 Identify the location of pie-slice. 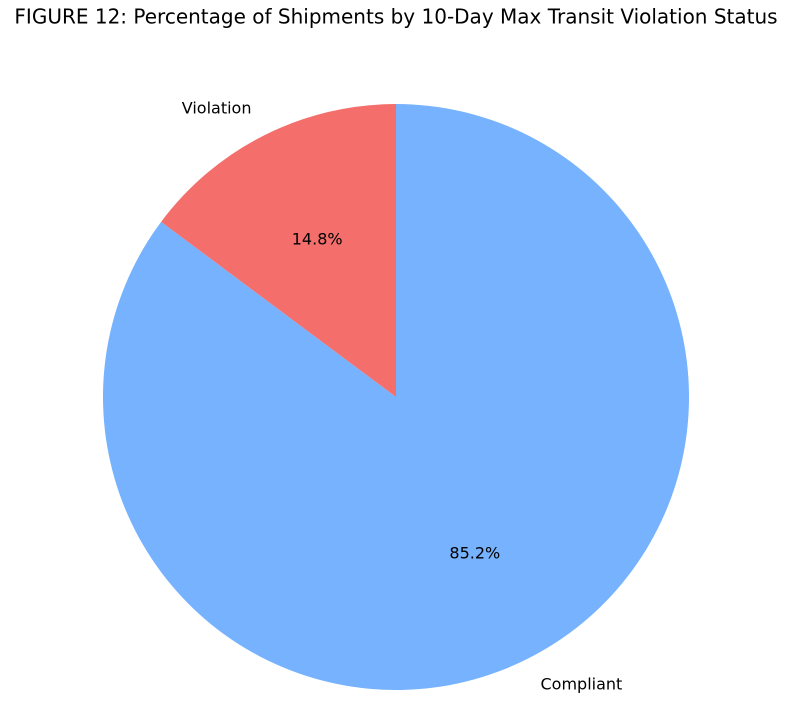
(278, 250).